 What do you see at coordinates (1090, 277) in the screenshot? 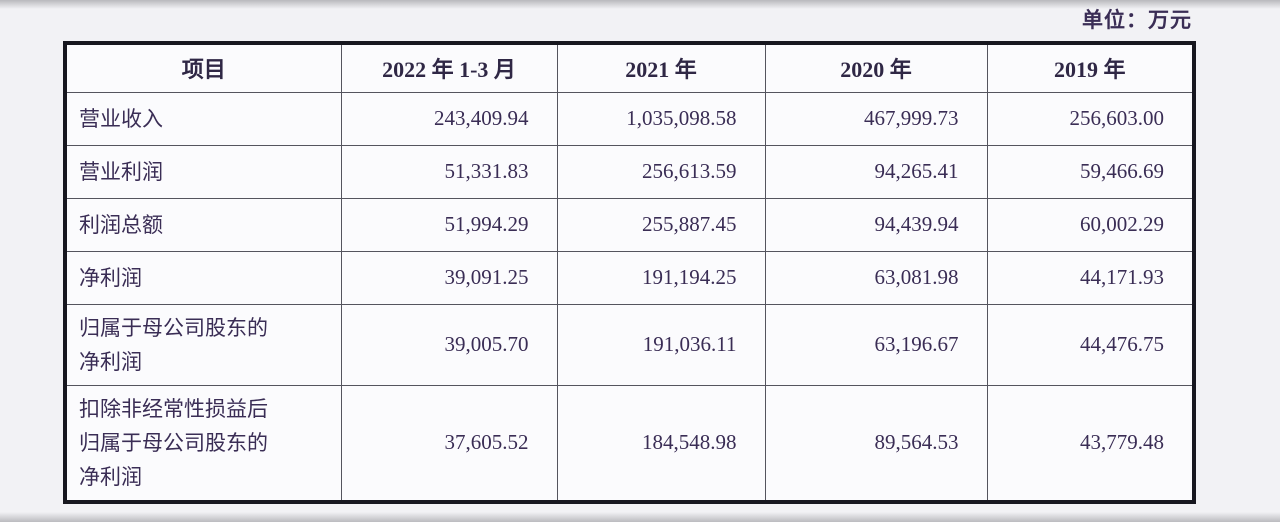
I see `cell-value: 44,171.93` at bounding box center [1090, 277].